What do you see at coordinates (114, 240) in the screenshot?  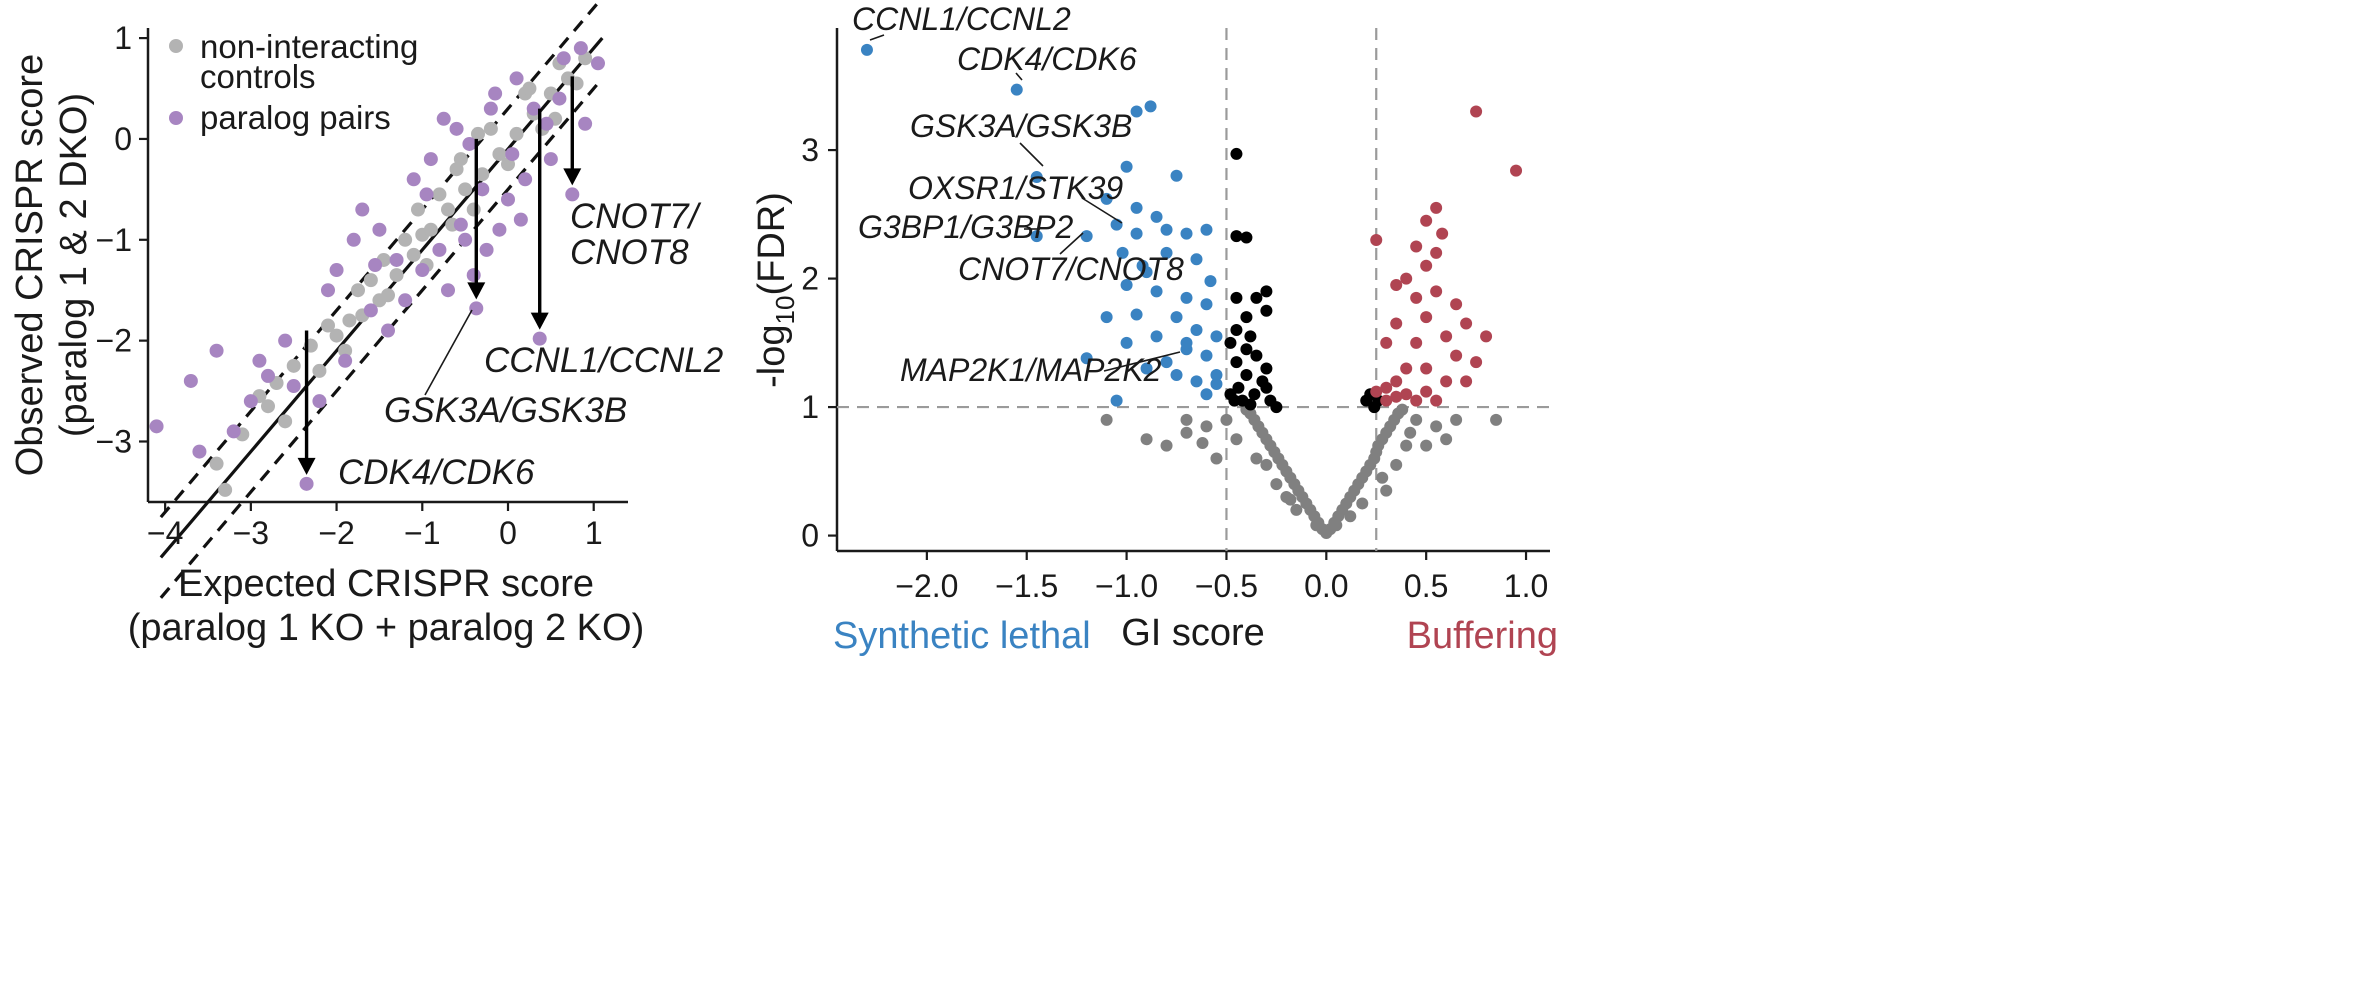 I see `left-y-tick-label: −1` at bounding box center [114, 240].